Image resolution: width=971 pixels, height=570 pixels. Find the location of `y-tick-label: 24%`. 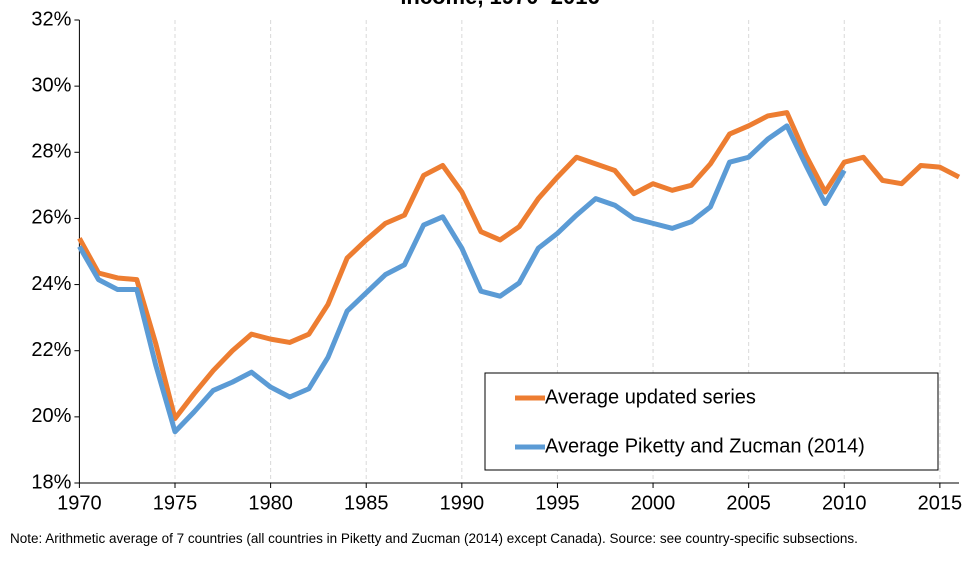

y-tick-label: 24% is located at coordinates (51, 284).